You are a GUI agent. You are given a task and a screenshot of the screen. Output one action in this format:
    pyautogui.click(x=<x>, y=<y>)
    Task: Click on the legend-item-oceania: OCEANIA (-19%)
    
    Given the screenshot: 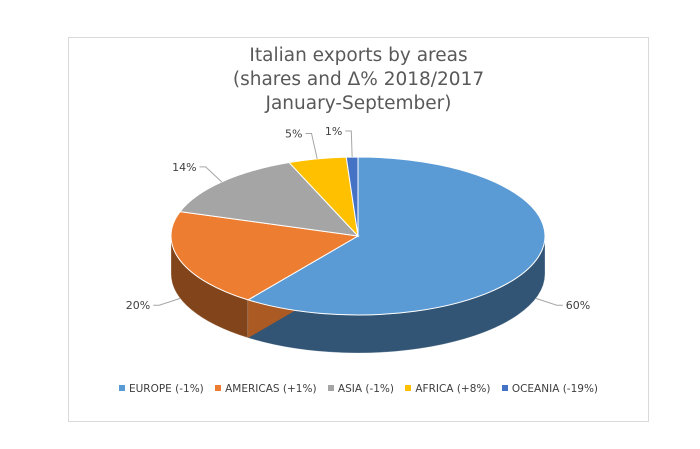 What is the action you would take?
    pyautogui.click(x=550, y=389)
    